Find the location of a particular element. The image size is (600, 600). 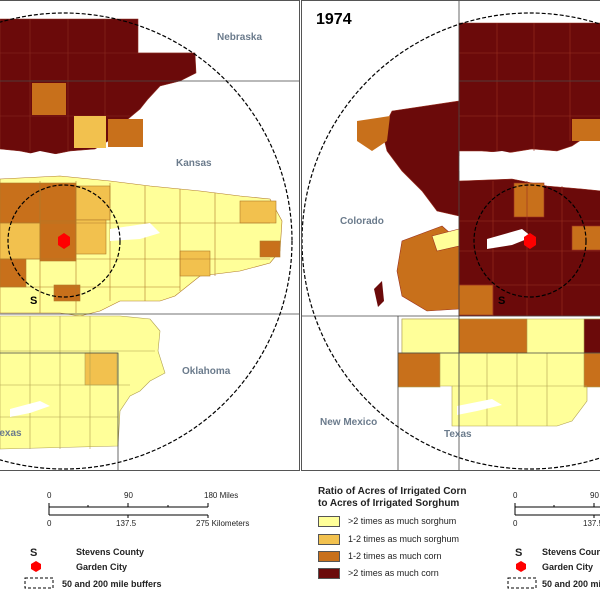

legend-label: >2 times as much sorghum is located at coordinates (402, 521).